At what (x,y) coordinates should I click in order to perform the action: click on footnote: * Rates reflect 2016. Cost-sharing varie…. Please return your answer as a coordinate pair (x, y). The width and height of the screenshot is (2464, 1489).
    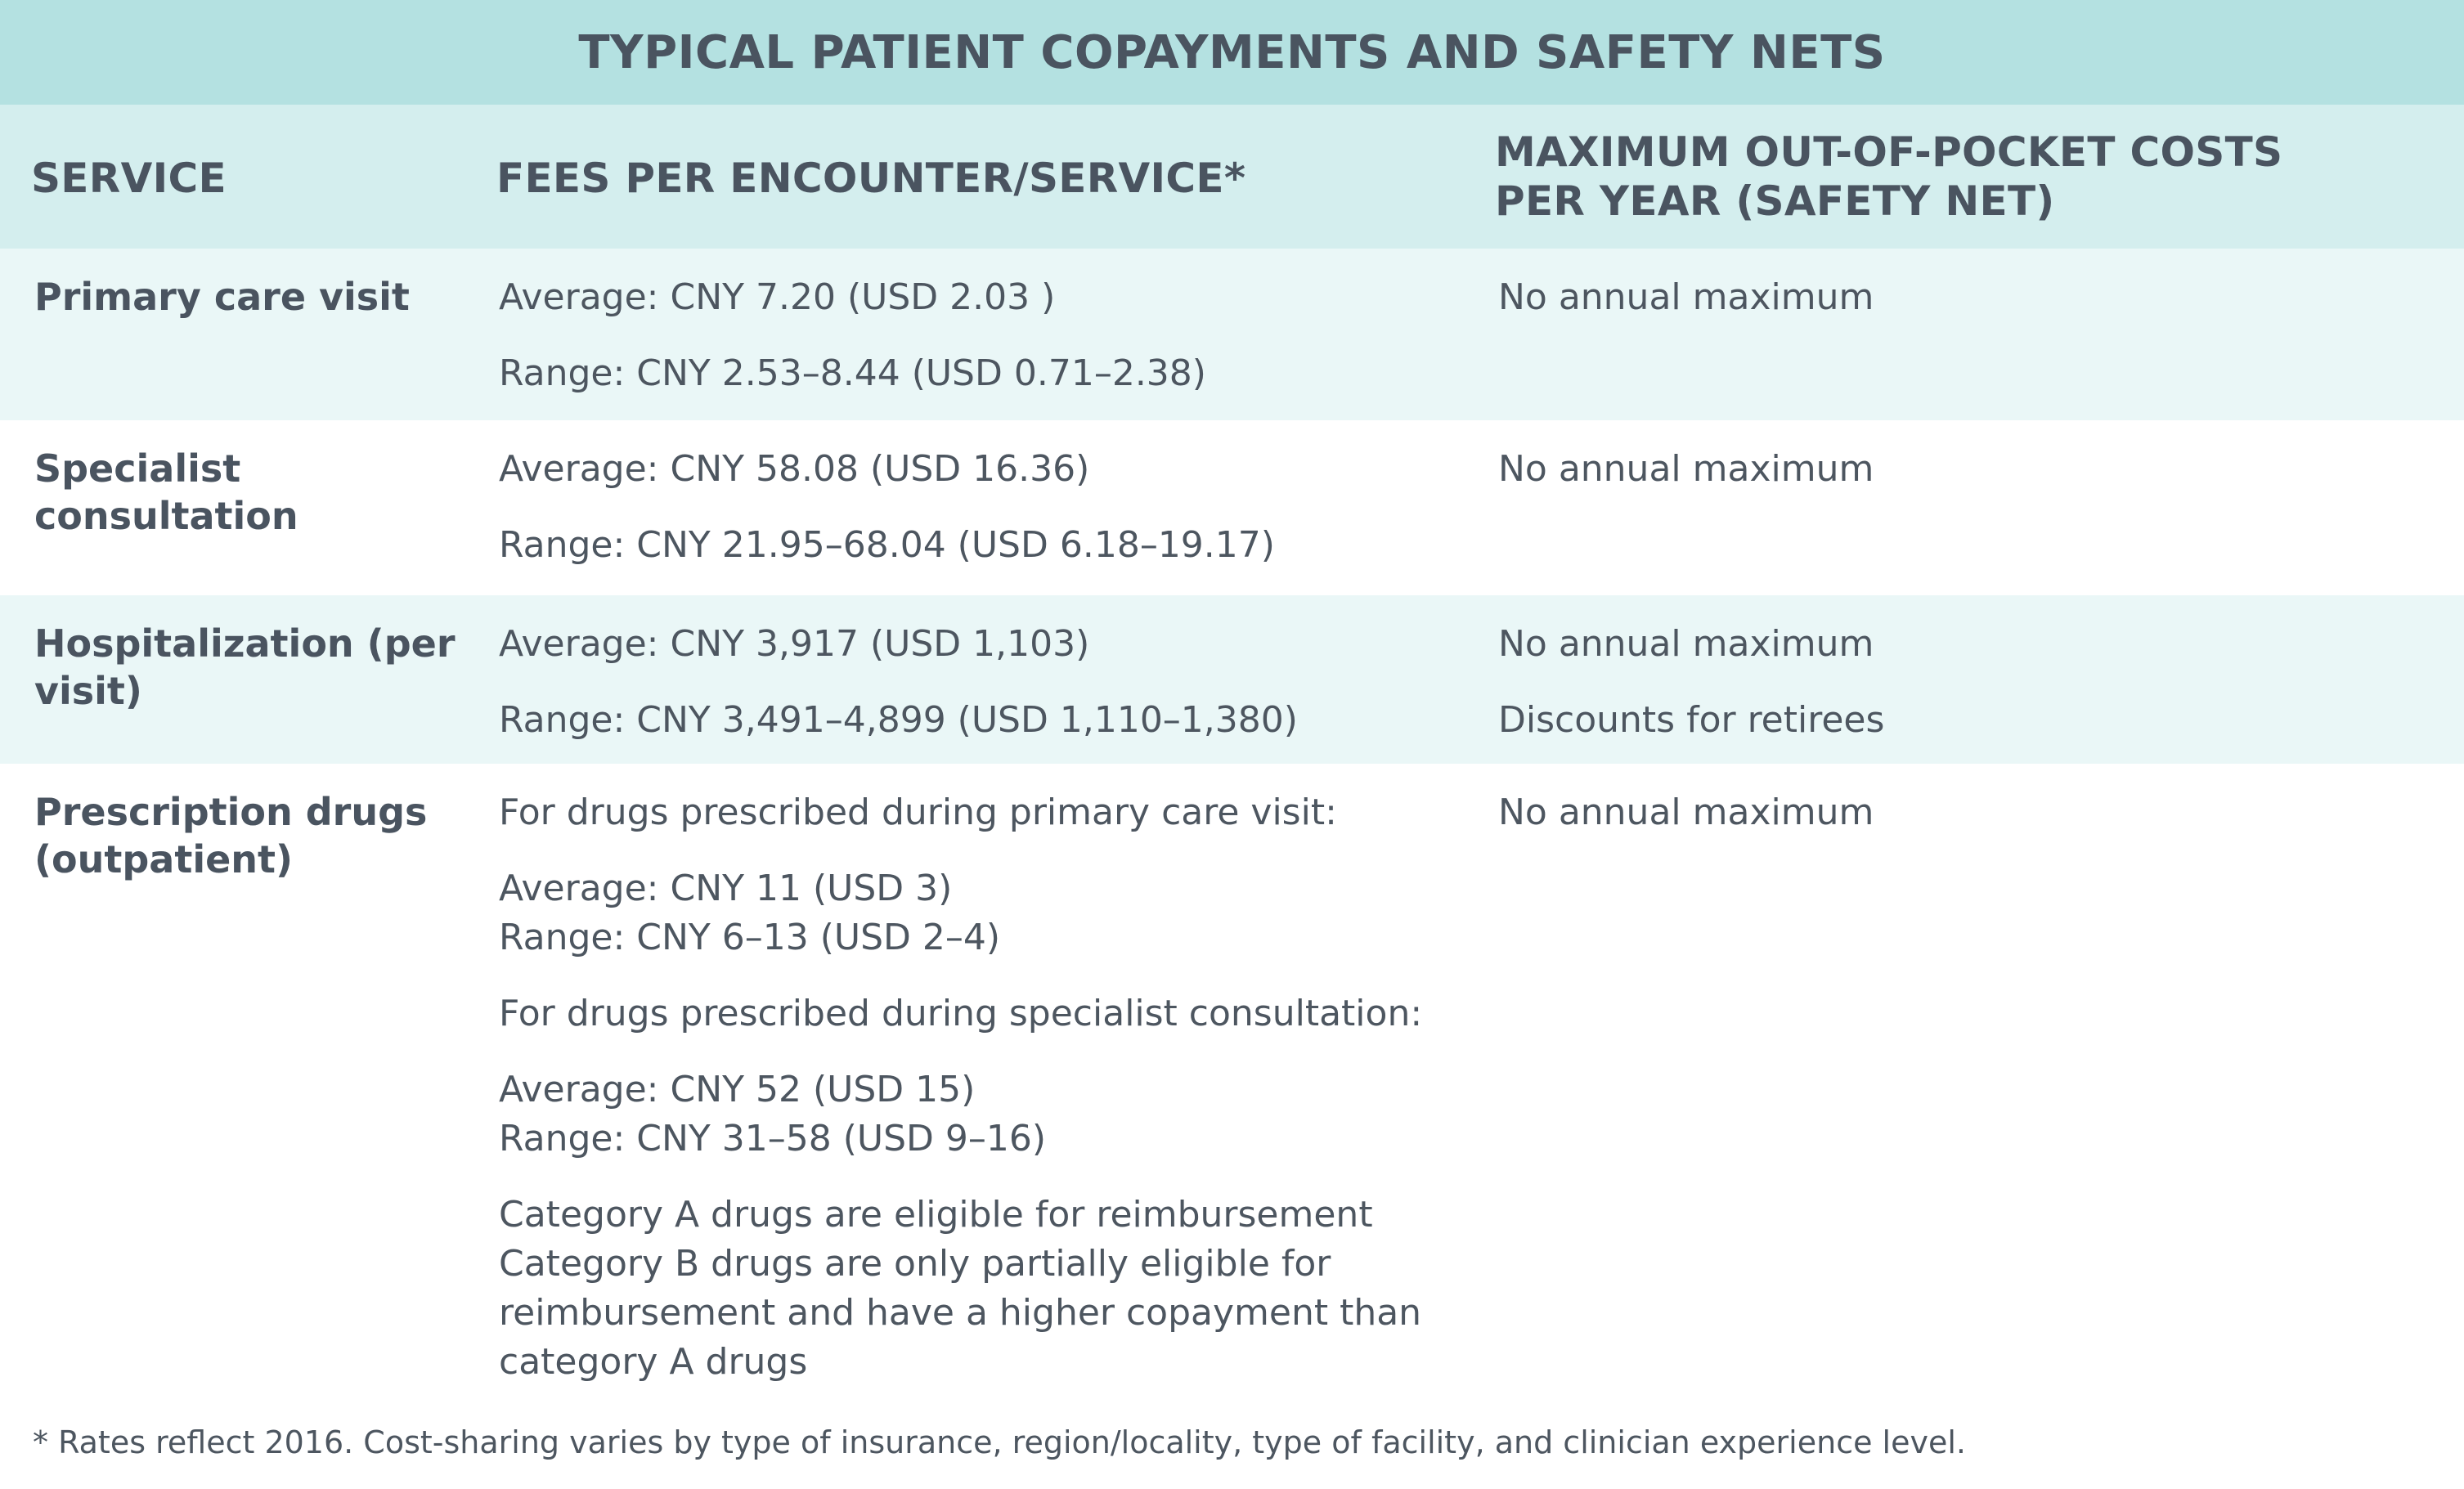
    Looking at the image, I should click on (999, 1442).